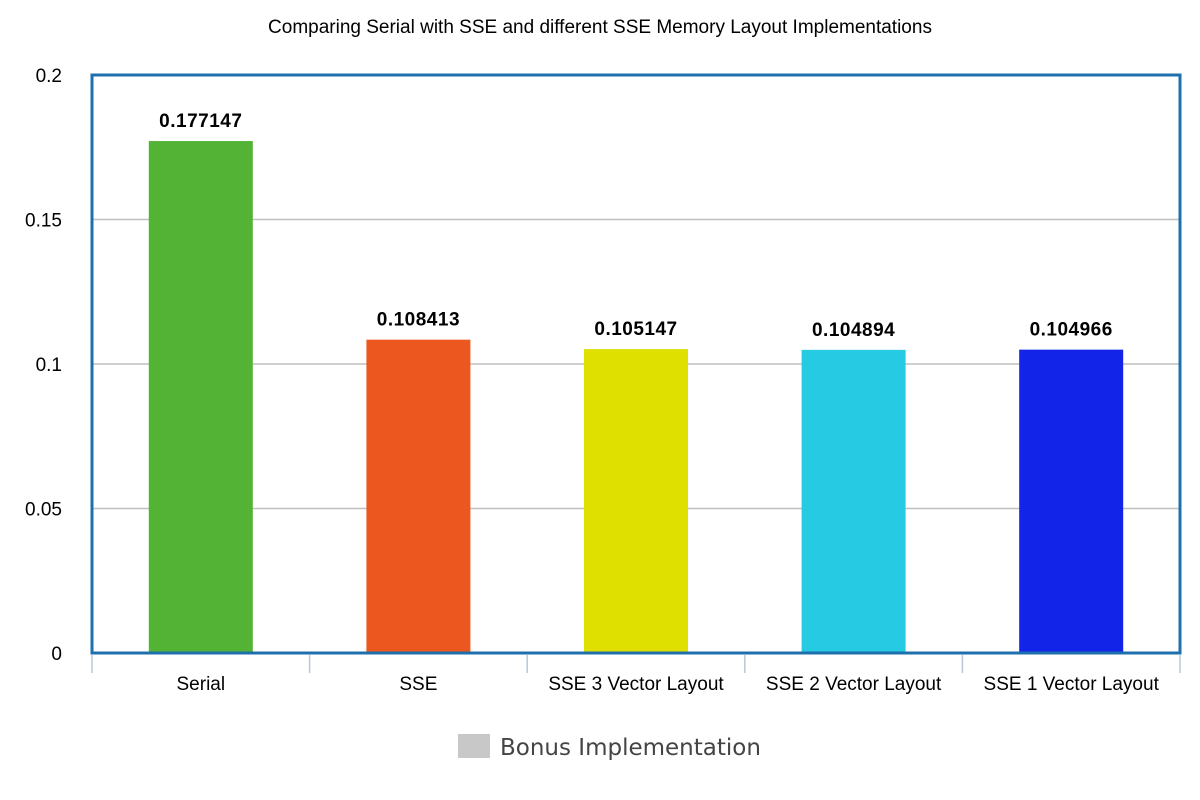 This screenshot has width=1200, height=800. Describe the element at coordinates (200, 397) in the screenshot. I see `bar-serial` at that location.